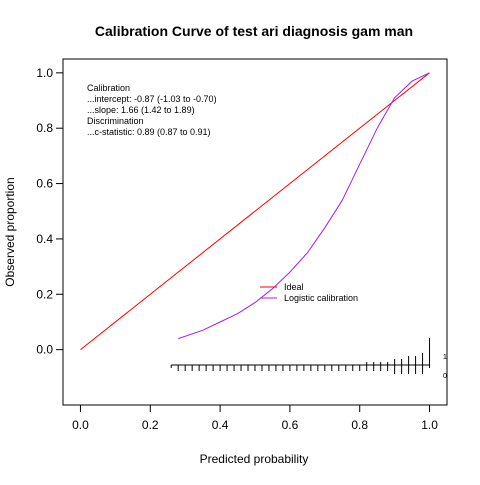 The height and width of the screenshot is (485, 480). What do you see at coordinates (44, 184) in the screenshot?
I see `y-tick-label: 0.6` at bounding box center [44, 184].